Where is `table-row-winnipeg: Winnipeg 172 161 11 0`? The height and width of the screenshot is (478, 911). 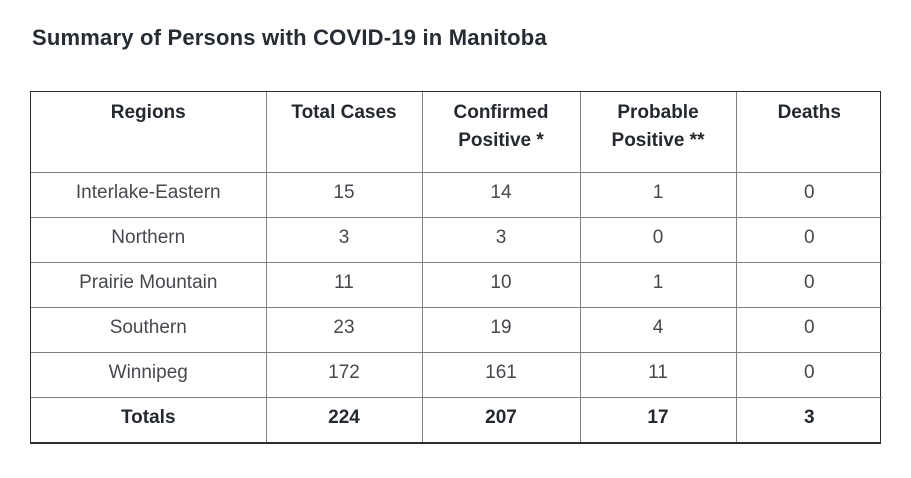
table-row-winnipeg: Winnipeg 172 161 11 0 is located at coordinates (456, 374).